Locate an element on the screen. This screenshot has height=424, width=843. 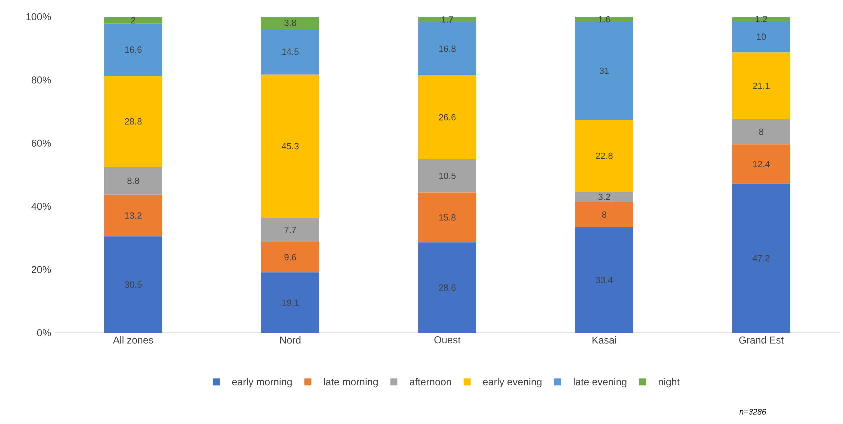
data-label: 47.2 is located at coordinates (761, 258).